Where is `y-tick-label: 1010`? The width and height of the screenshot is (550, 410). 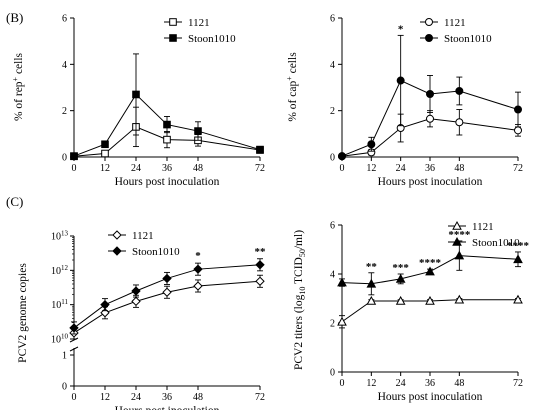 y-tick-label: 1010 is located at coordinates (60, 339).